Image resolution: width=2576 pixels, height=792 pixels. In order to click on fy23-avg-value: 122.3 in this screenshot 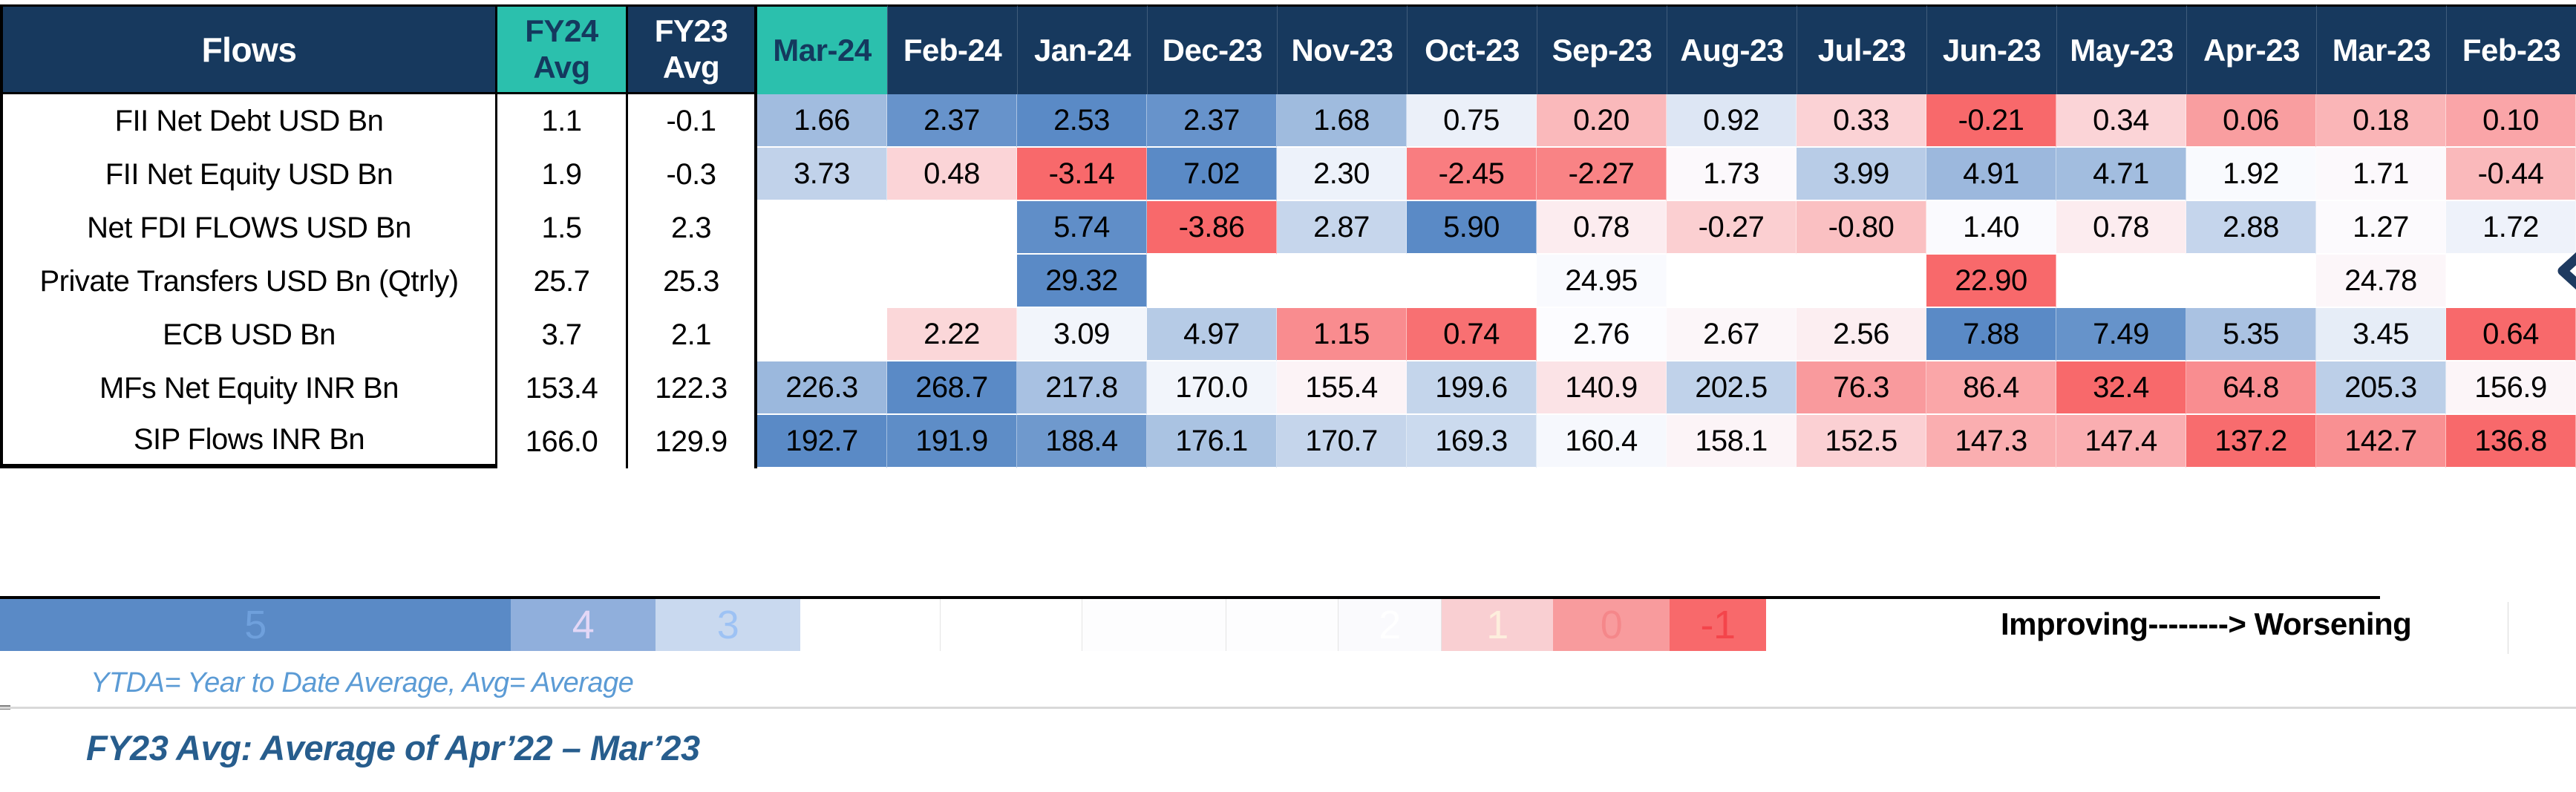, I will do `click(692, 388)`.